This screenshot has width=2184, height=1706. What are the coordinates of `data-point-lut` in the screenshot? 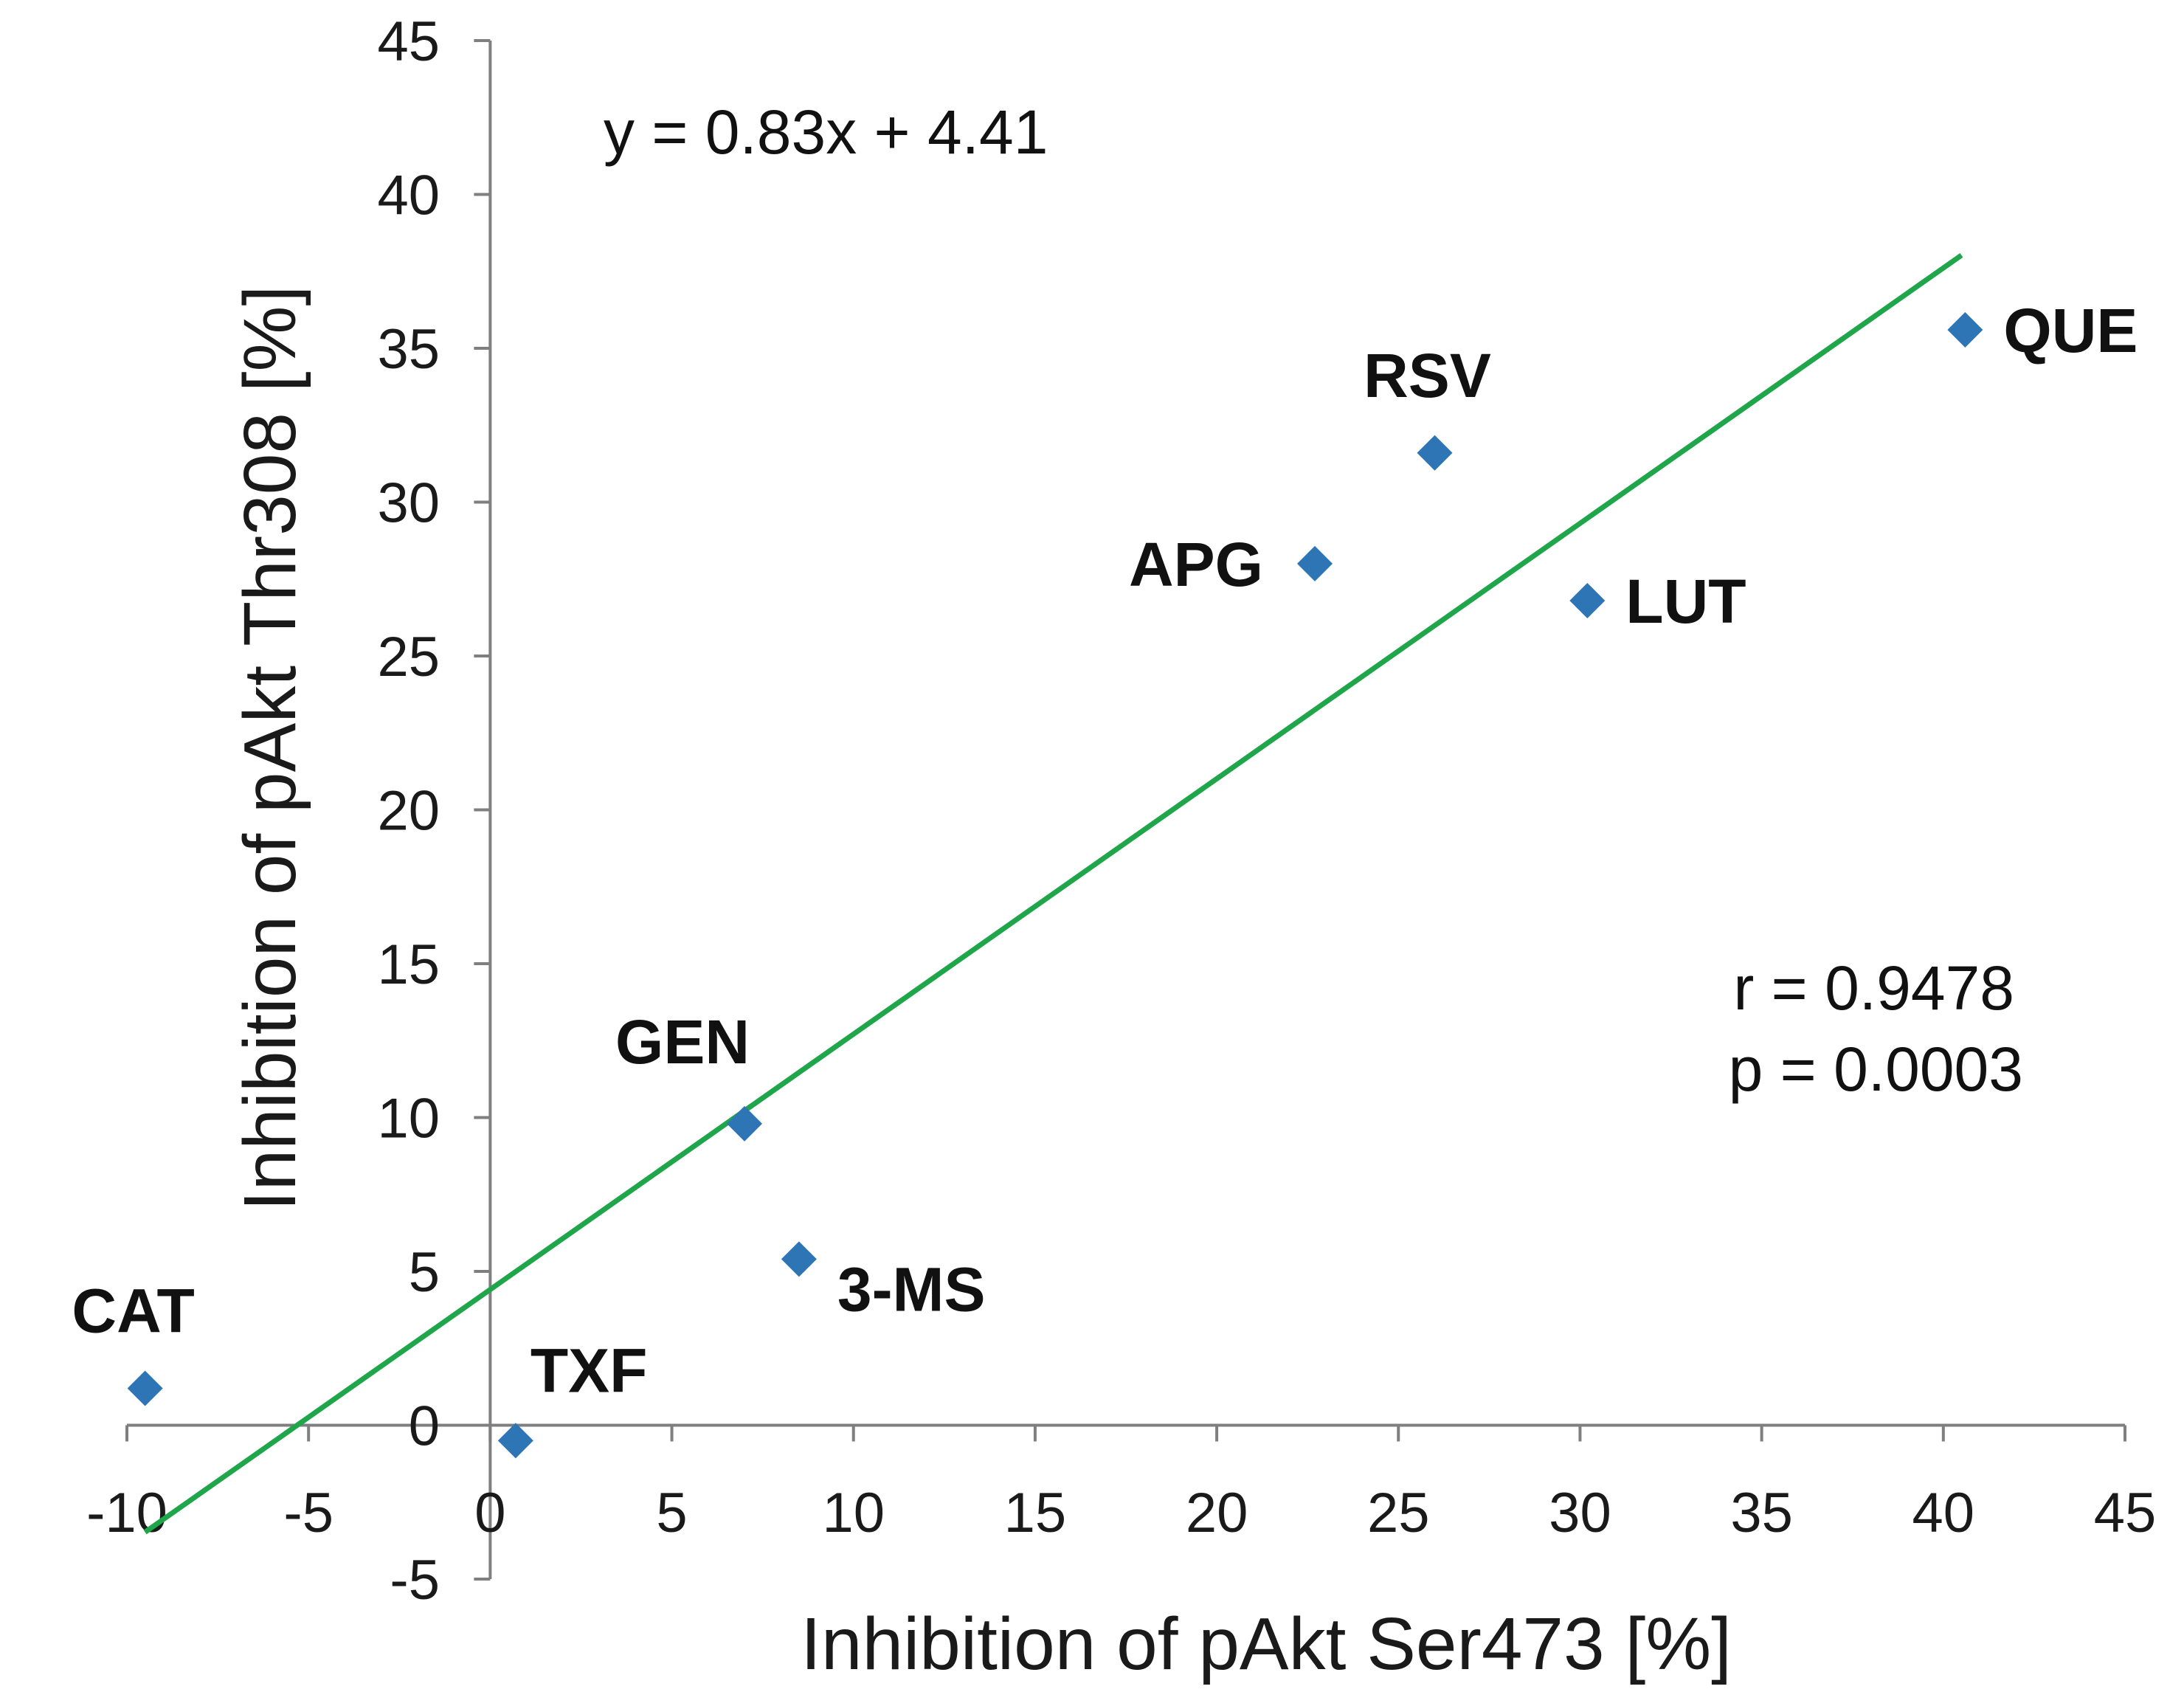 It's located at (1587, 600).